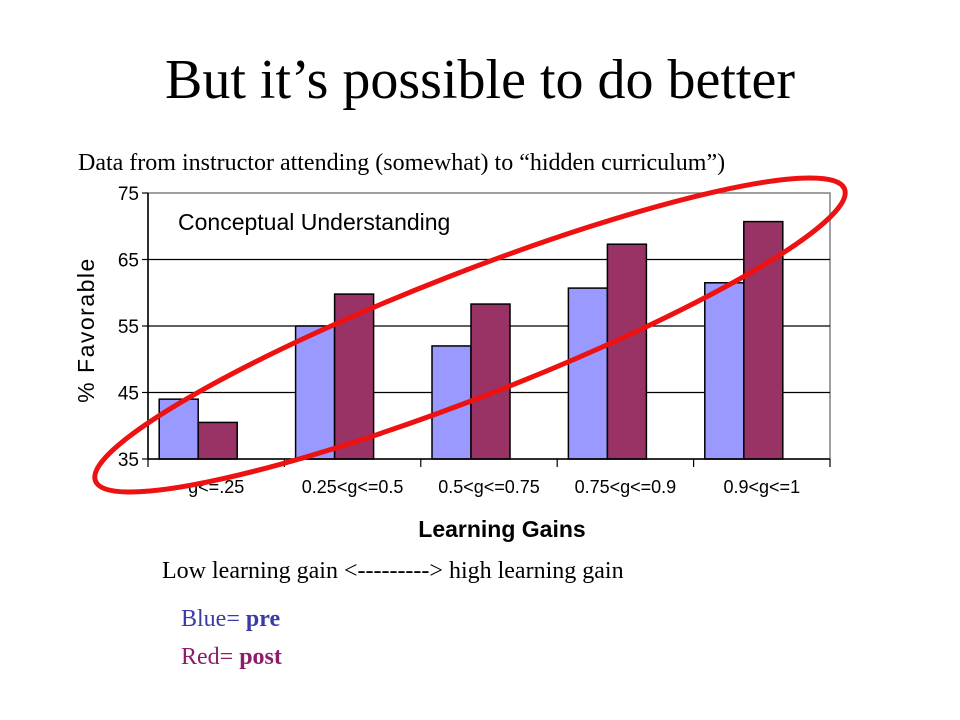 This screenshot has width=960, height=720. What do you see at coordinates (128, 327) in the screenshot?
I see `y-tick-label: 55` at bounding box center [128, 327].